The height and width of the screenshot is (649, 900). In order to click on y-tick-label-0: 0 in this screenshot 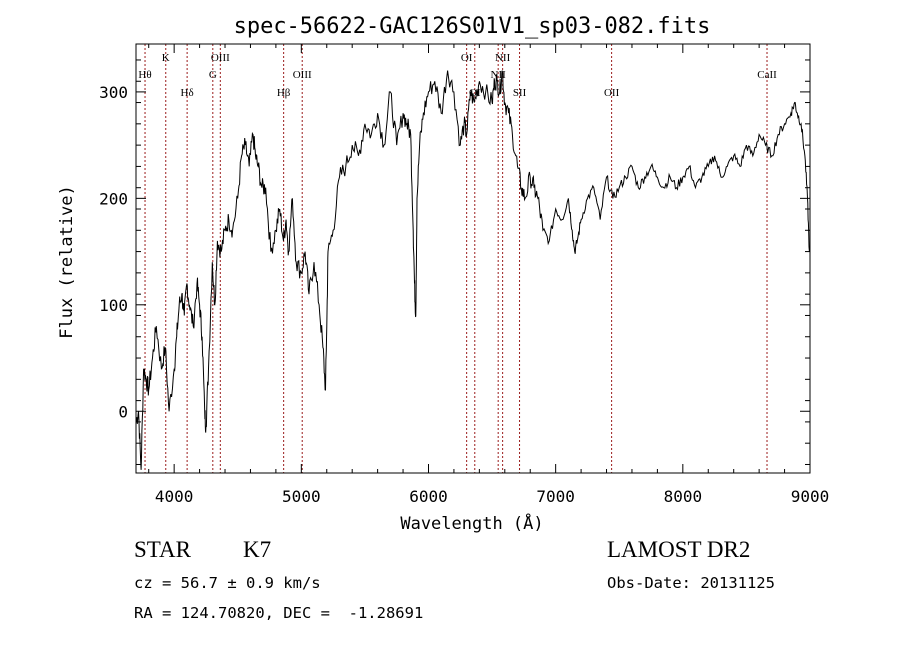, I will do `click(123, 411)`.